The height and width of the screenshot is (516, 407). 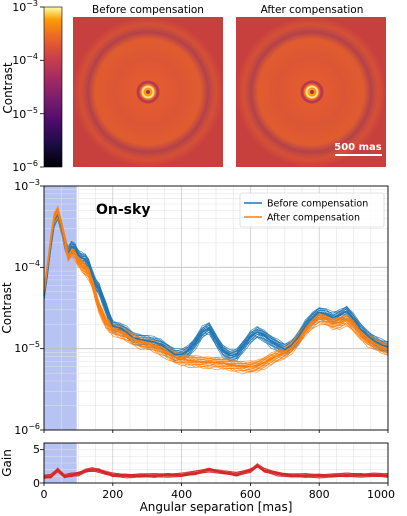 I want to click on colorbar-tick-label: 10⁻⁵, so click(x=25, y=113).